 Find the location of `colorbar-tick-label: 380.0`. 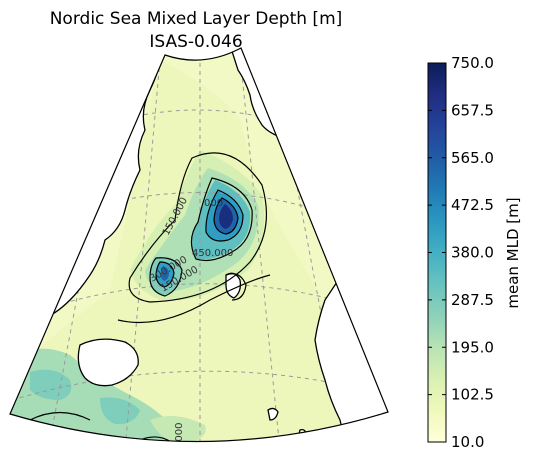

colorbar-tick-label: 380.0 is located at coordinates (472, 253).